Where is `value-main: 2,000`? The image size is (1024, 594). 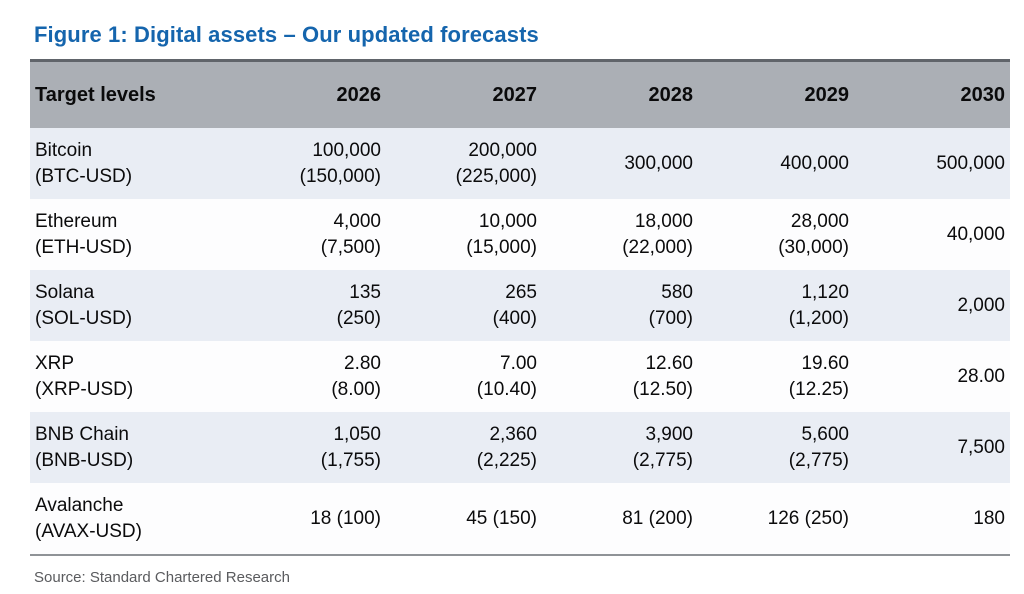
value-main: 2,000 is located at coordinates (981, 305).